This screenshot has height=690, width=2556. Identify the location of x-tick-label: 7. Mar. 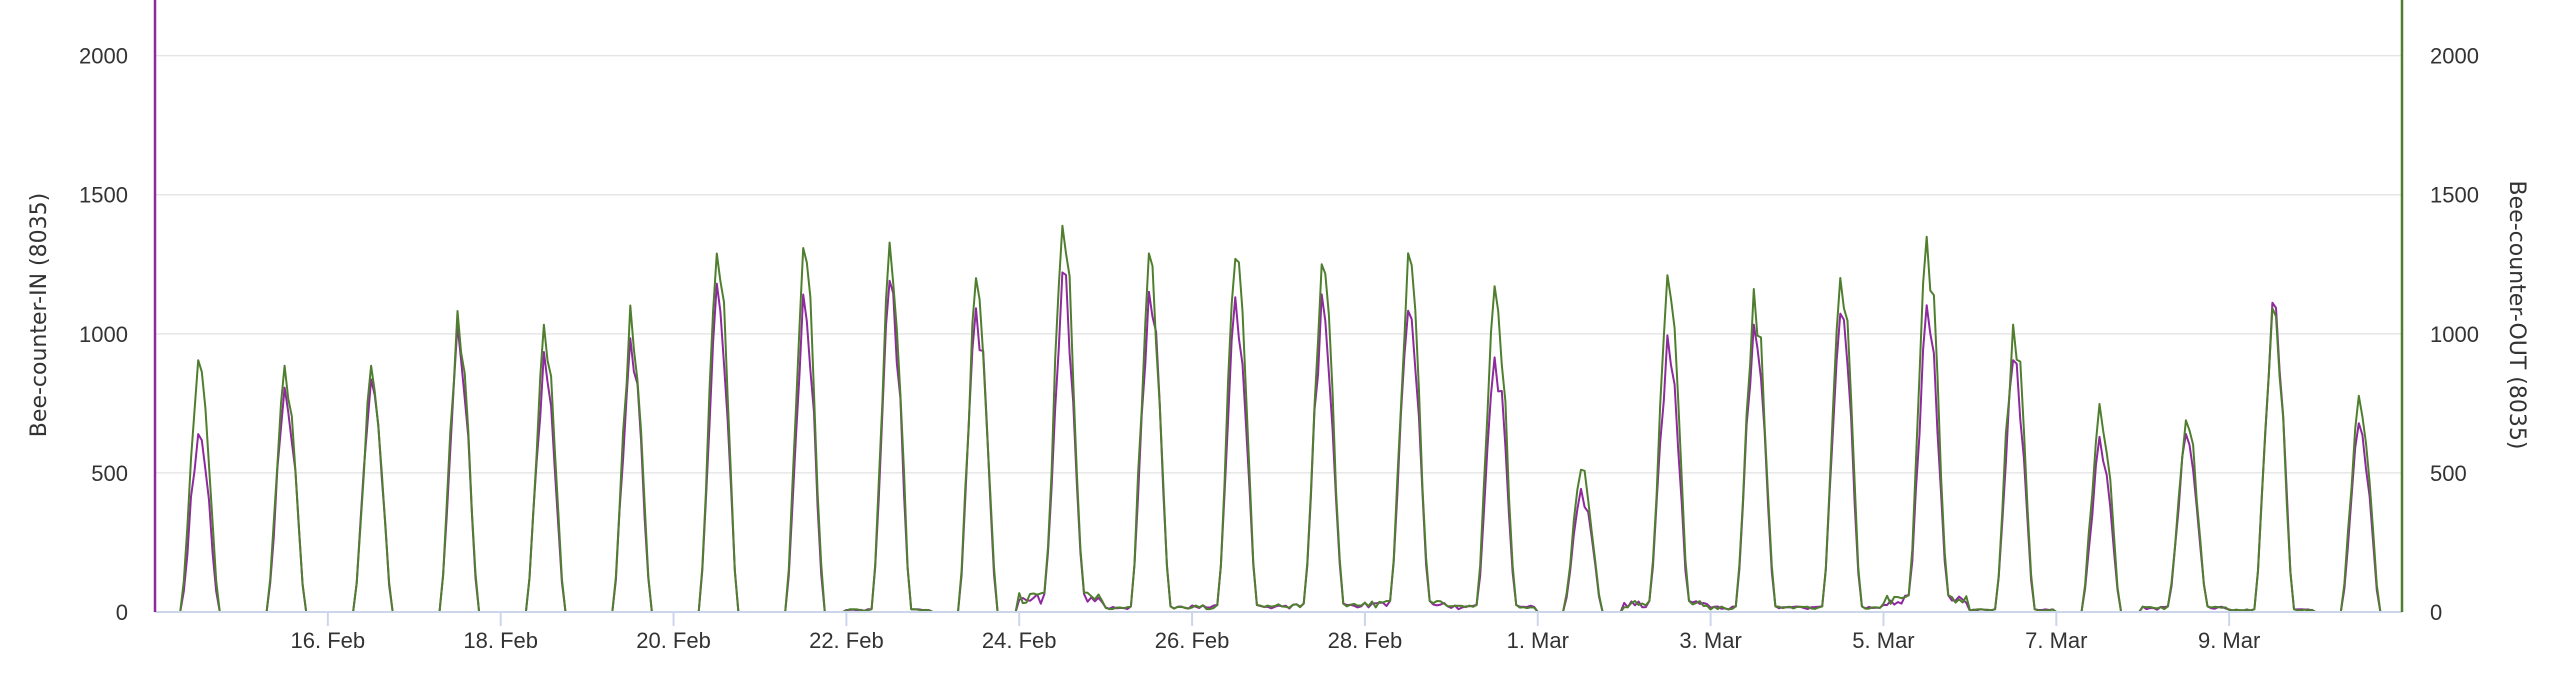
(2056, 640).